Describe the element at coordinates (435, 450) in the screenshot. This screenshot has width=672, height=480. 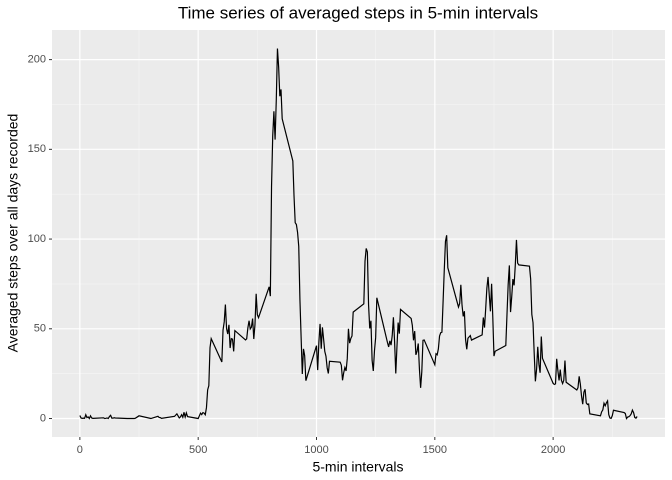
I see `x-tick-label: 1500` at that location.